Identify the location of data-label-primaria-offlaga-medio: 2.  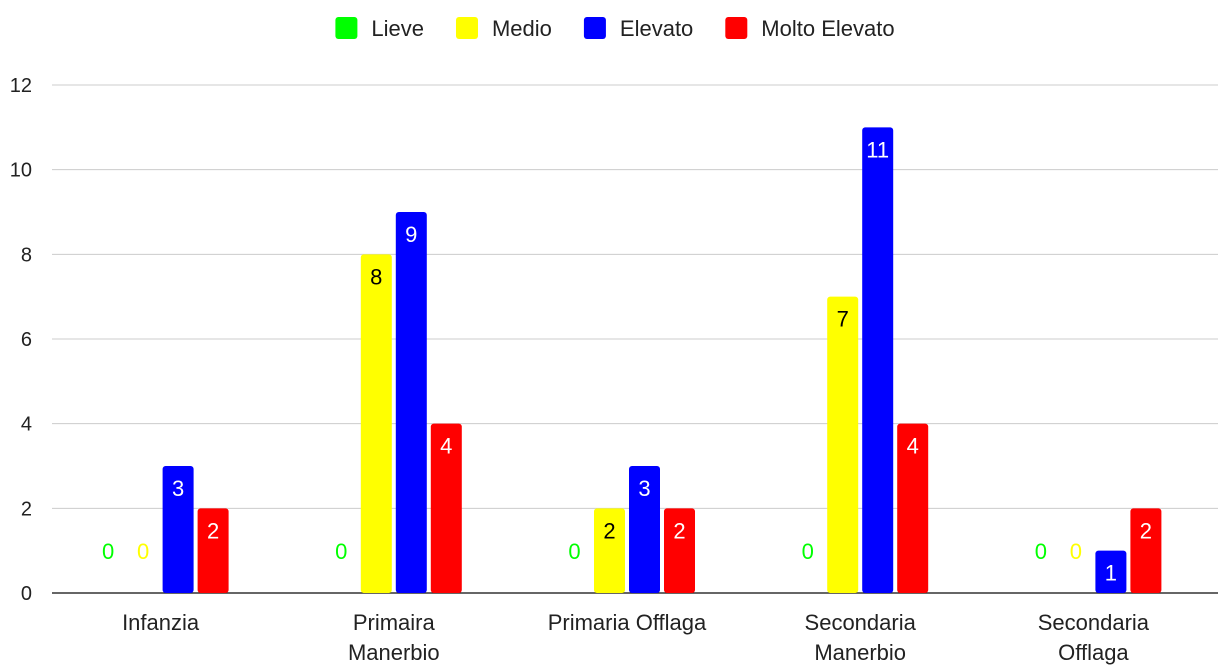
(609, 530).